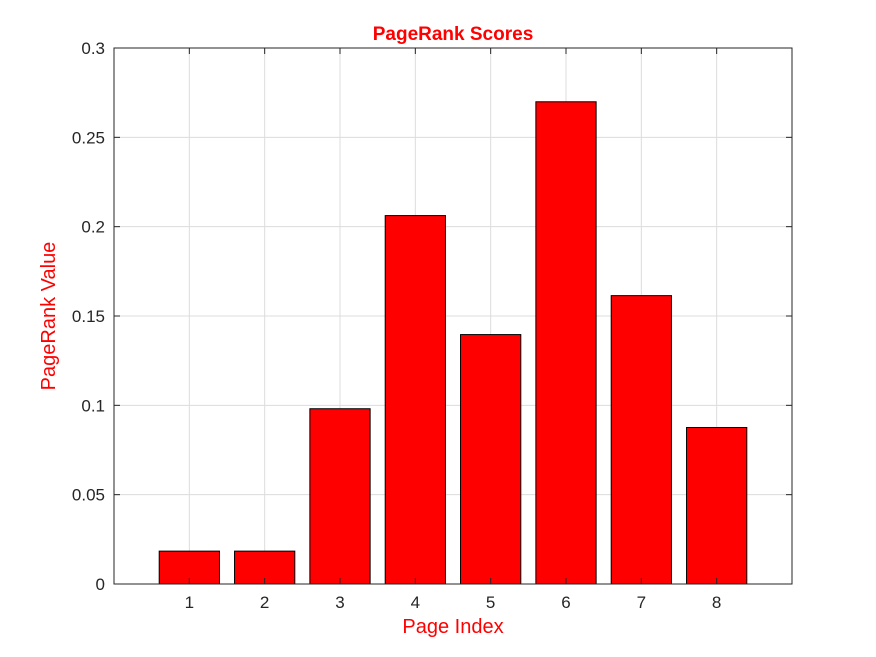 This screenshot has height=657, width=876. What do you see at coordinates (453, 34) in the screenshot?
I see `chart-title: PageRank Scores` at bounding box center [453, 34].